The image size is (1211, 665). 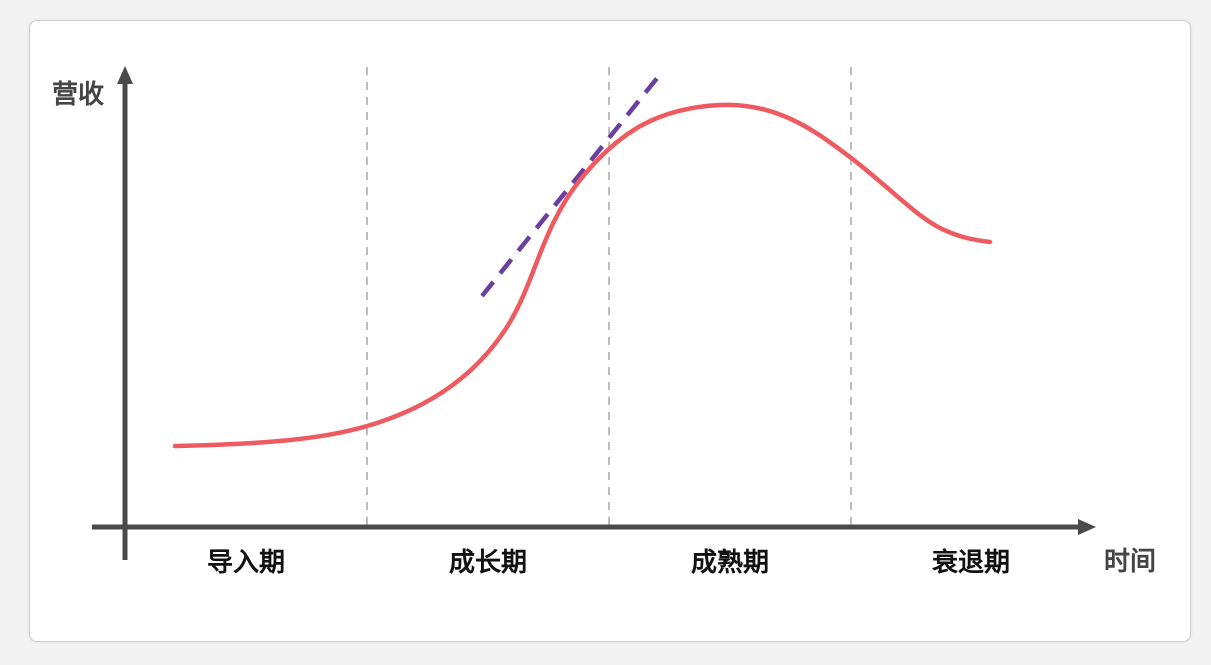 I want to click on stage-label-growth: 成长期, so click(x=488, y=563).